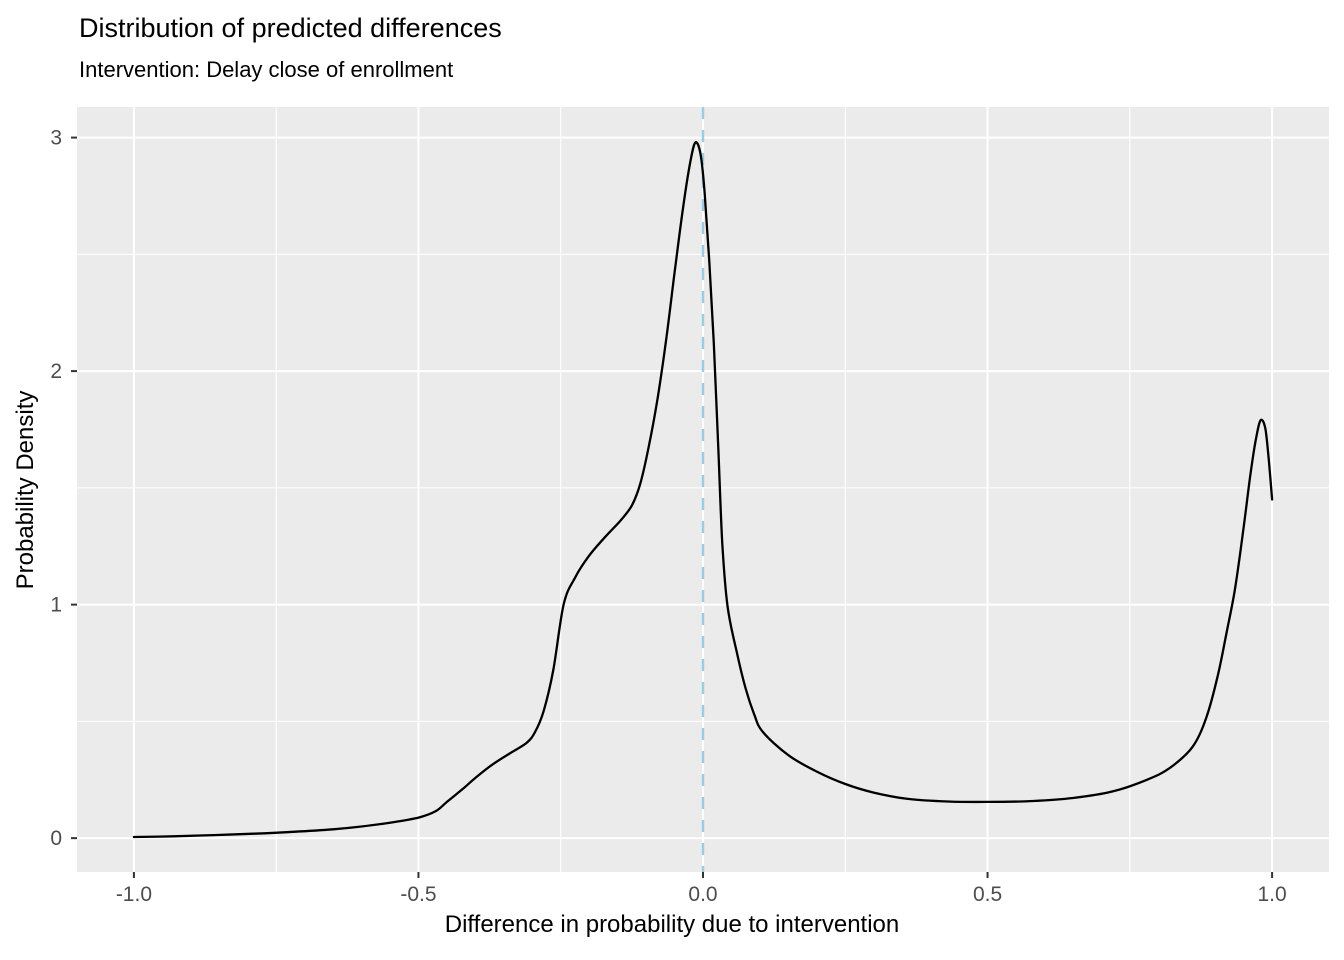 This screenshot has width=1344, height=960. Describe the element at coordinates (290, 28) in the screenshot. I see `chart-title: Distribution of predicted differences` at that location.